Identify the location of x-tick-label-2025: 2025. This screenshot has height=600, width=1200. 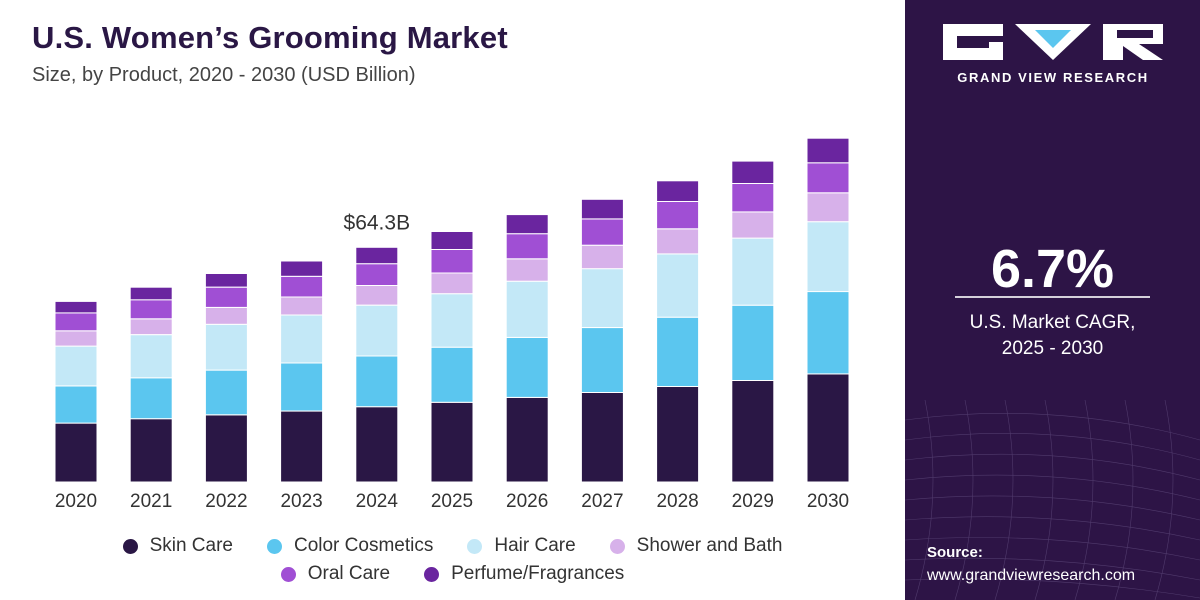
(452, 501).